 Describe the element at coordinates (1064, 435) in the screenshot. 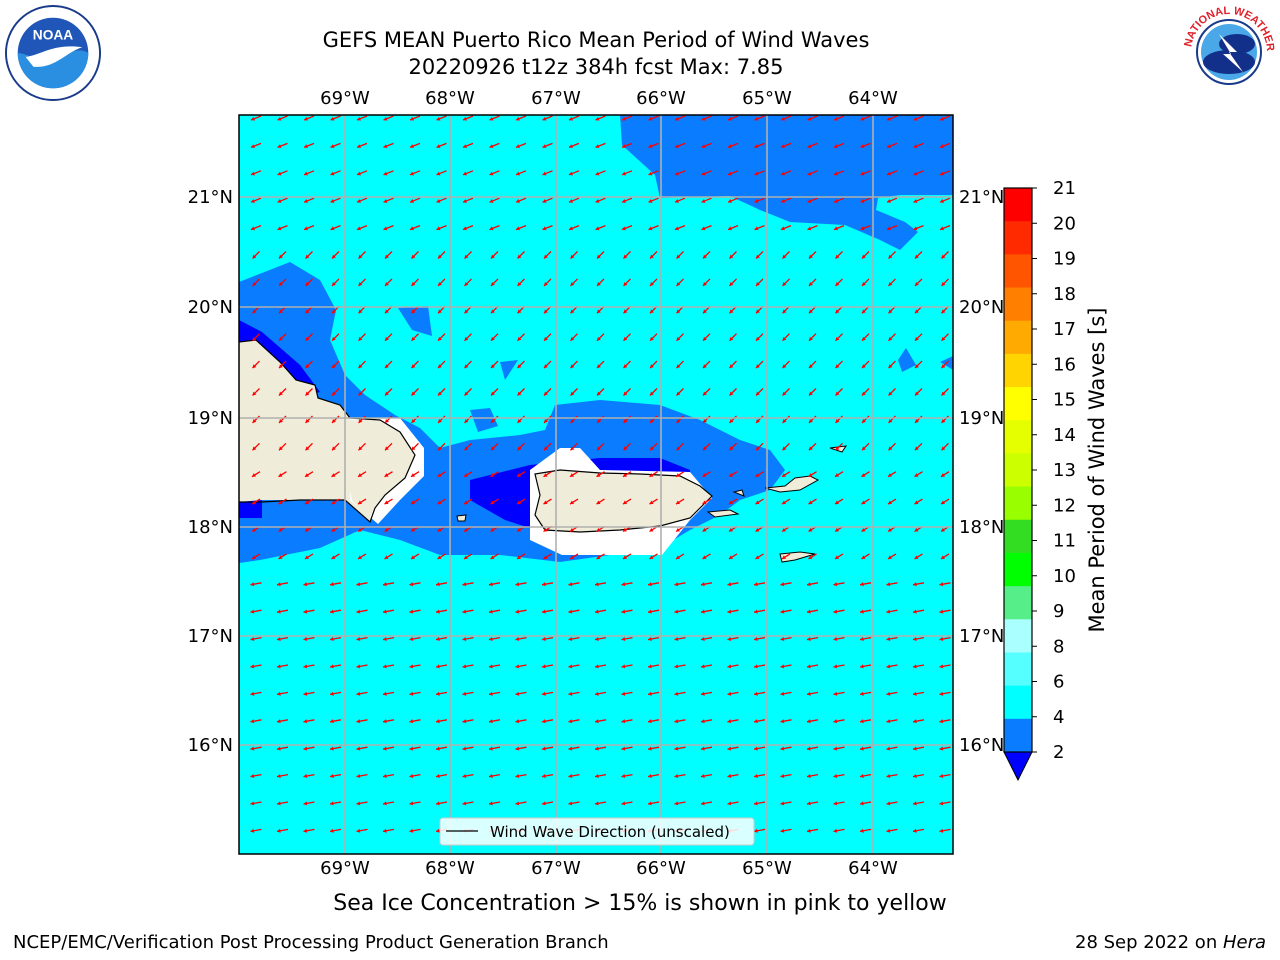

I see `colorbar-tick-label: 14` at that location.